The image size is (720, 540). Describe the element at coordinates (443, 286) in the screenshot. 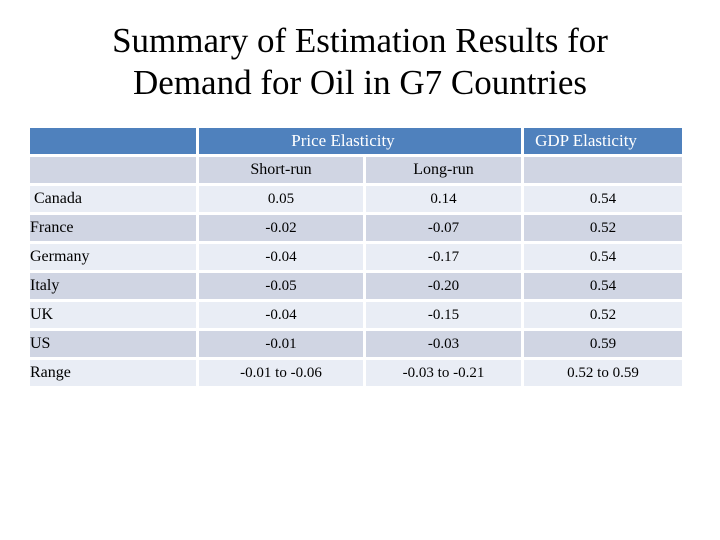

I see `long-run-cell: -0.20` at that location.